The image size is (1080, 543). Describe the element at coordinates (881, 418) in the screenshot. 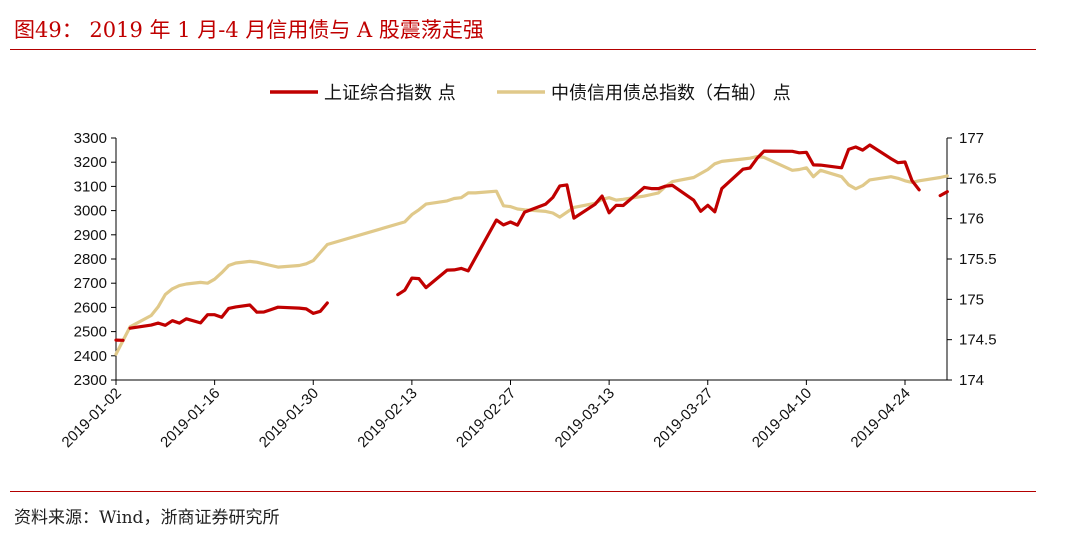

I see `x-tick-label: 2019-04-24` at that location.